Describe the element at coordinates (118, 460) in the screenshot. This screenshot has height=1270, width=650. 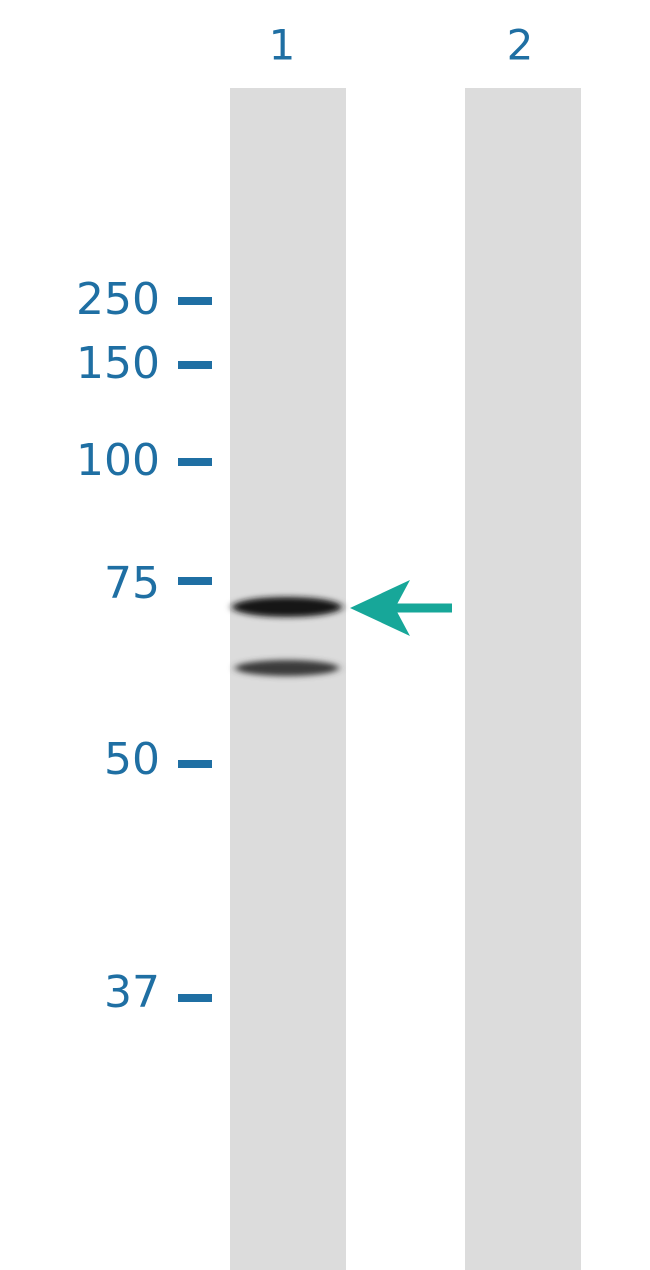
I see `marker-label: 100` at that location.